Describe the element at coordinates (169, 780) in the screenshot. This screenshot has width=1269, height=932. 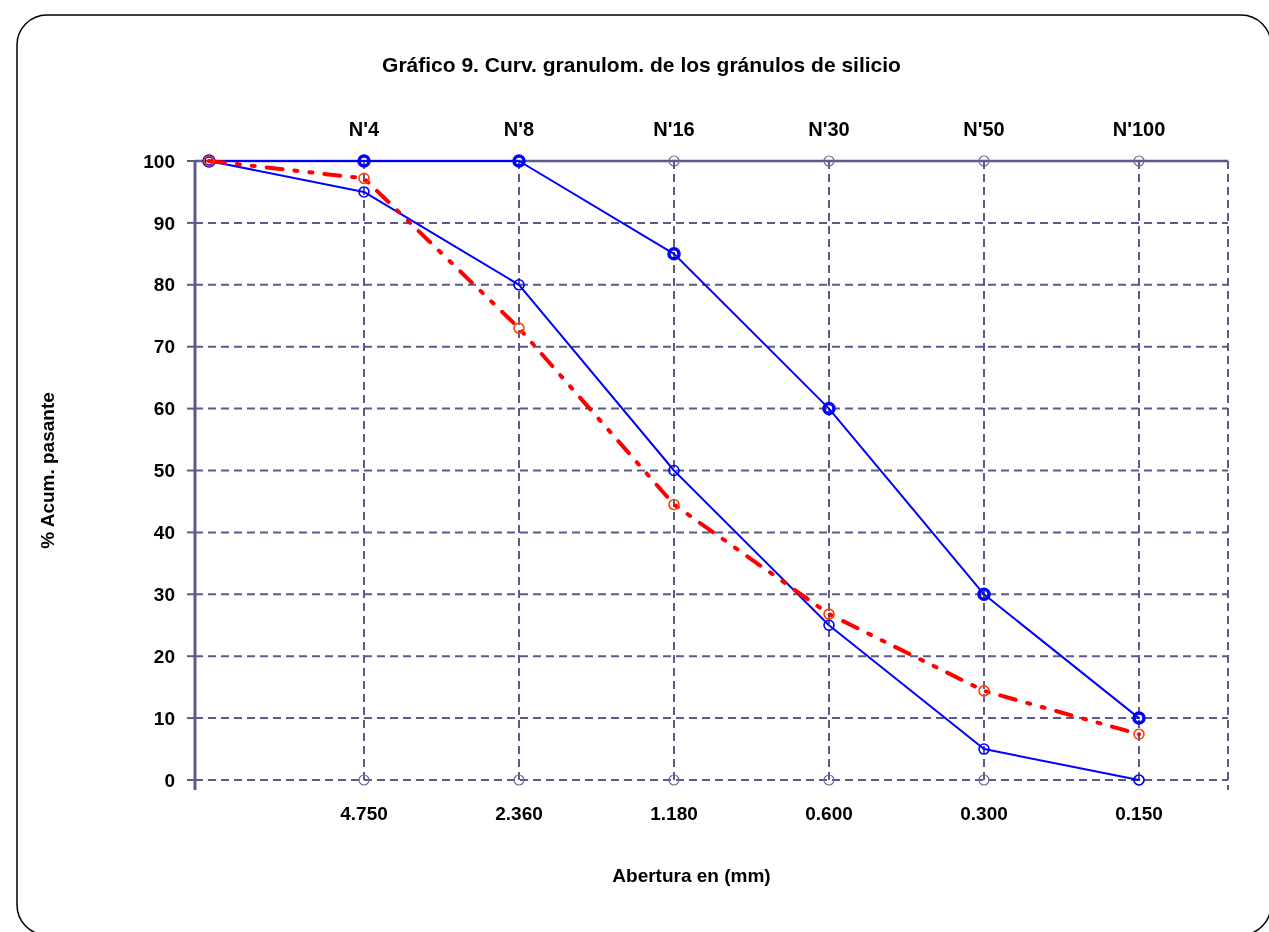
I see `y-tick-label: 0` at that location.